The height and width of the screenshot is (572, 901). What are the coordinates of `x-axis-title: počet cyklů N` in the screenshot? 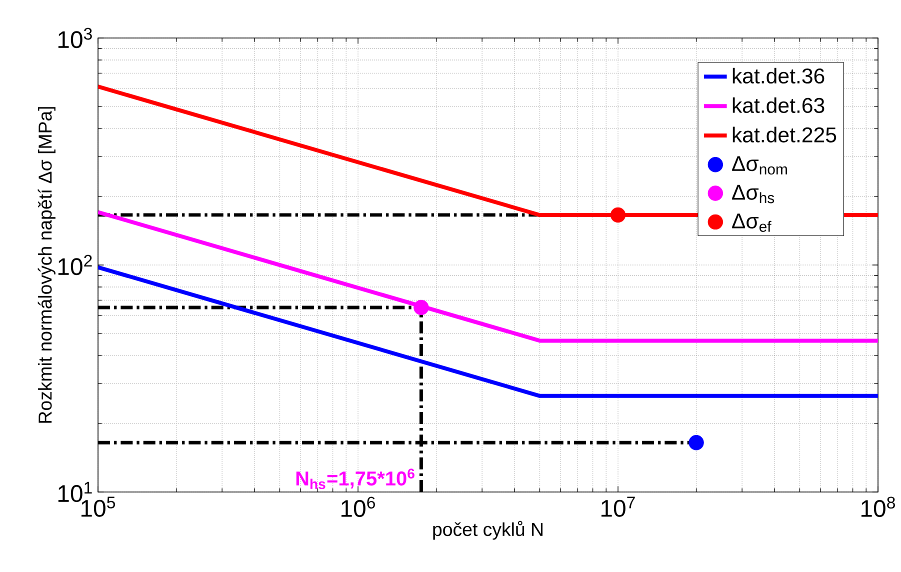 It's located at (487, 530).